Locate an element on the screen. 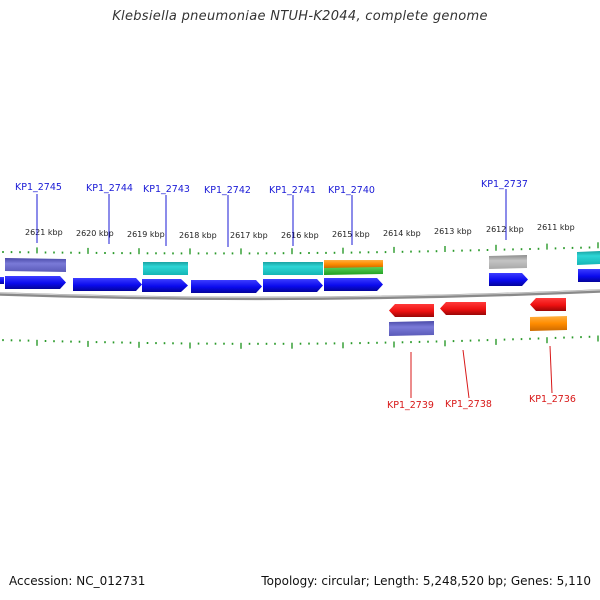 The height and width of the screenshot is (600, 600). gene-label-kp1-2744: KP1_2744 is located at coordinates (109, 188).